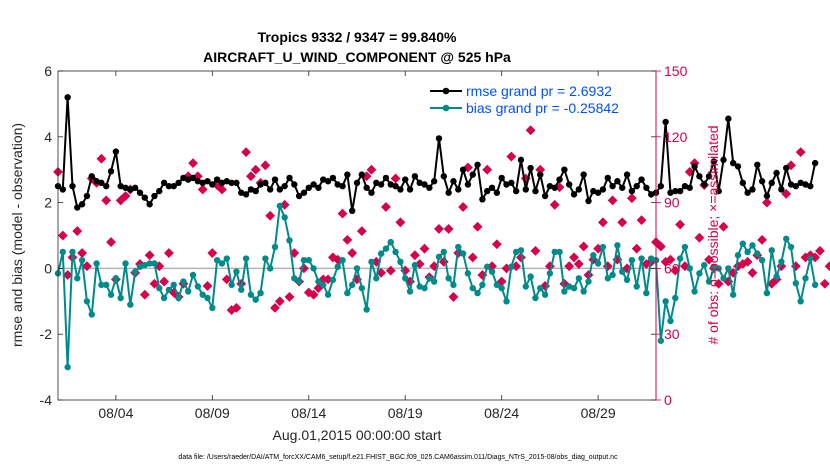 The width and height of the screenshot is (830, 470). I want to click on legend-rmse-marker, so click(446, 91).